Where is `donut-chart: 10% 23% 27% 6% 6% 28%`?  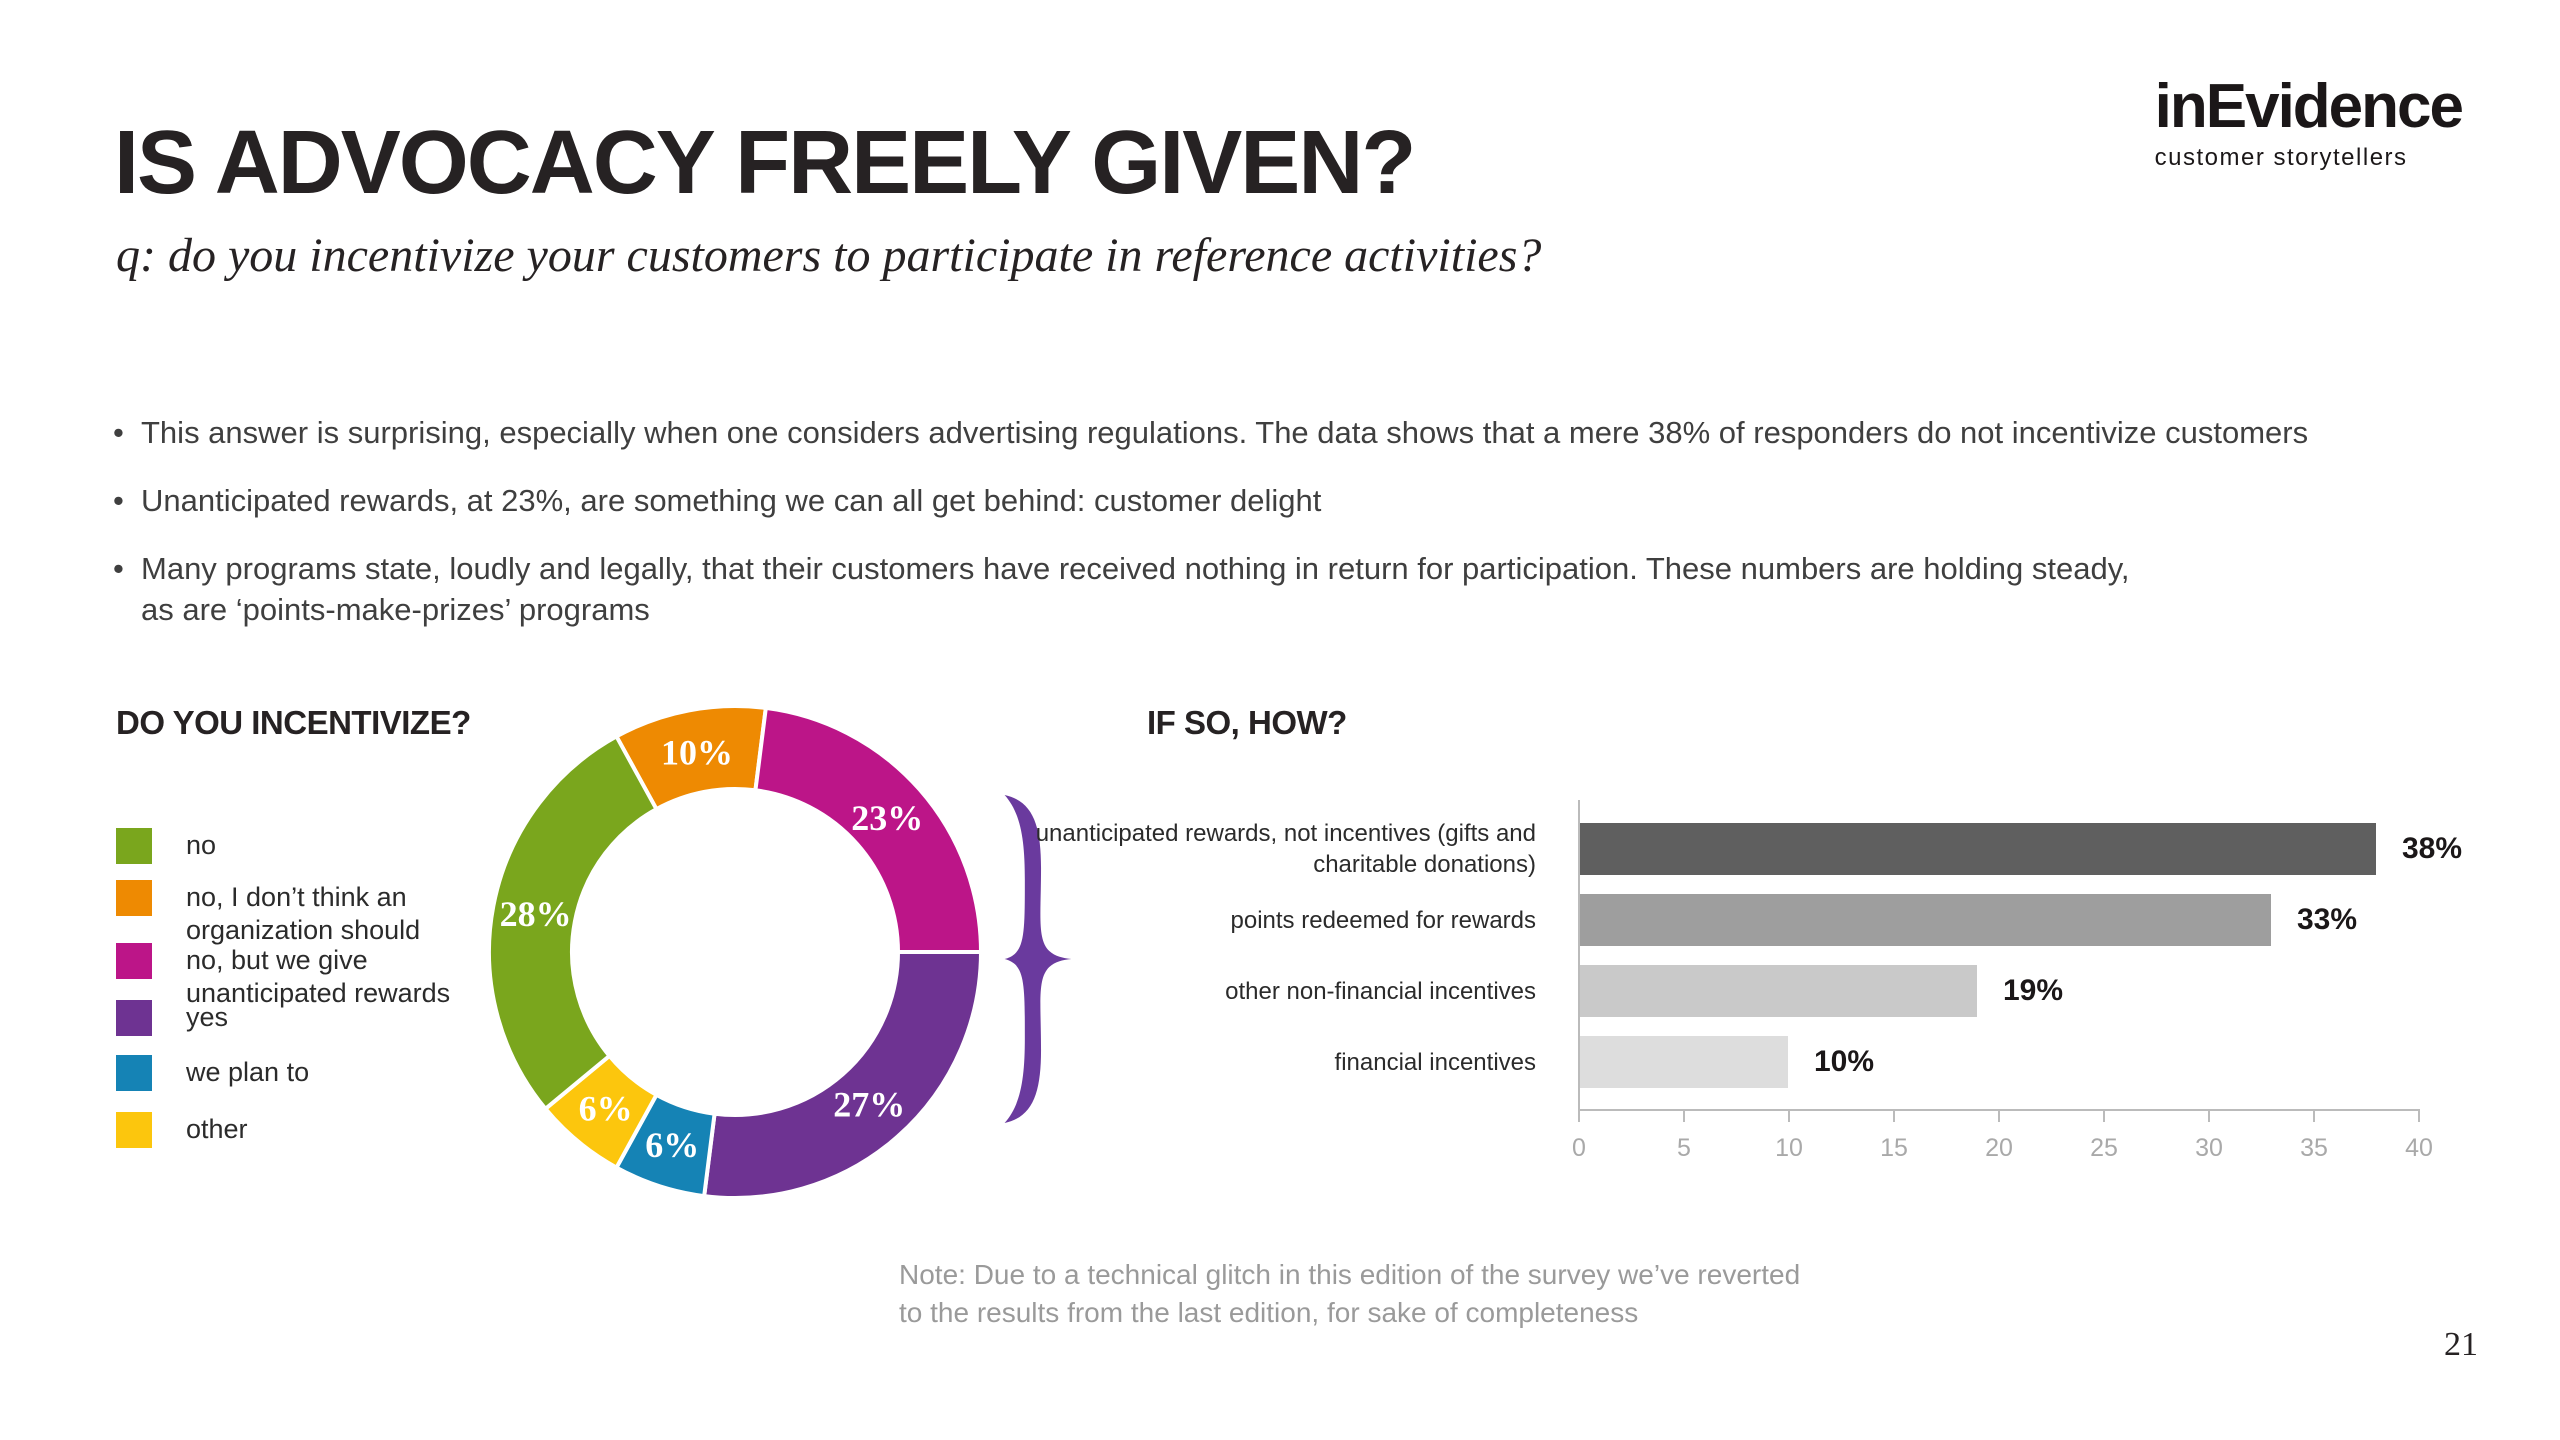
donut-chart: 10% 23% 27% 6% 6% 28% is located at coordinates (735, 952).